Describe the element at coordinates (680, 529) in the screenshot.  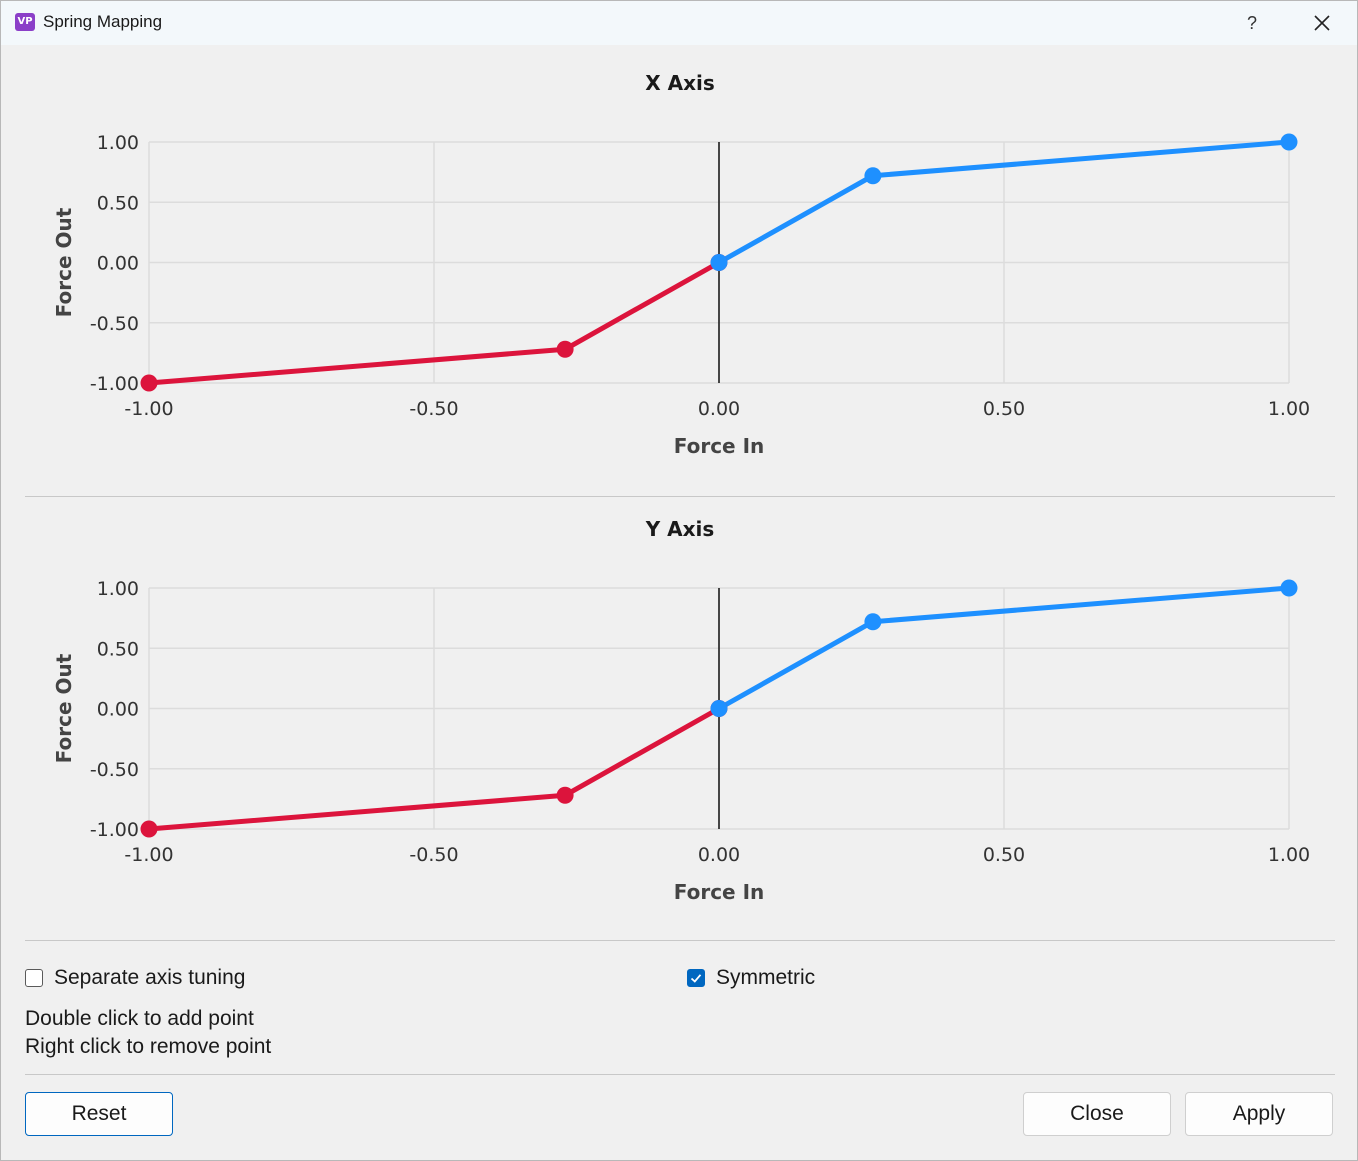
I see `chart-title: Y Axis` at that location.